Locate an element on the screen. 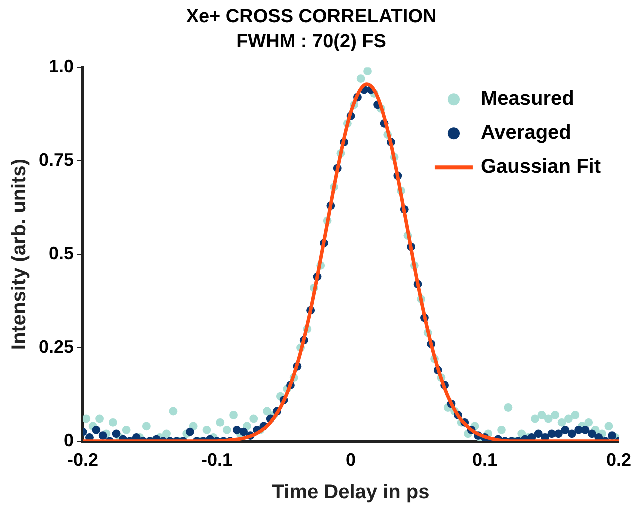 The width and height of the screenshot is (639, 511). y-tick-label: 0.75 is located at coordinates (56, 160).